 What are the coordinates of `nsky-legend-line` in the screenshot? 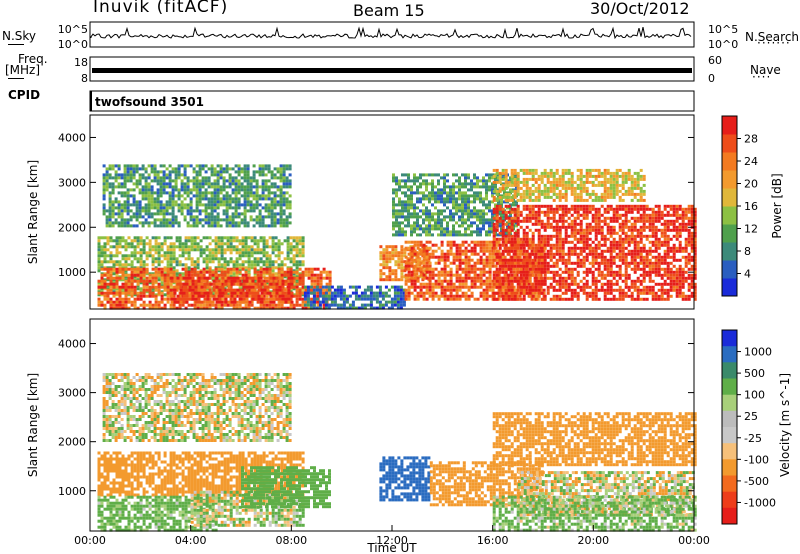 It's located at (16, 44).